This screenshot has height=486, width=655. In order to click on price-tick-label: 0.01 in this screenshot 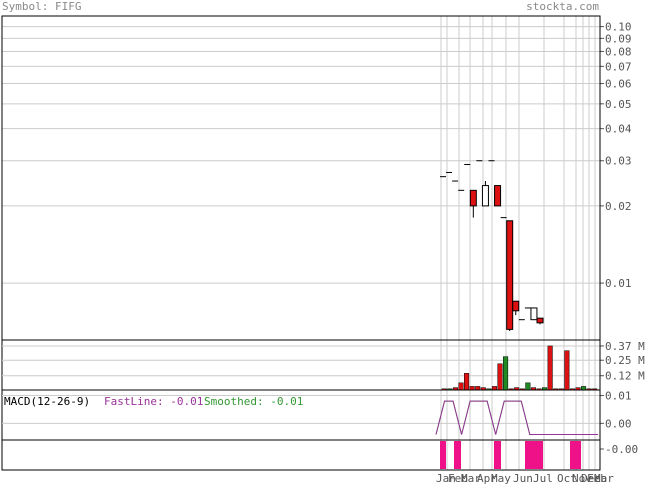, I will do `click(618, 283)`.